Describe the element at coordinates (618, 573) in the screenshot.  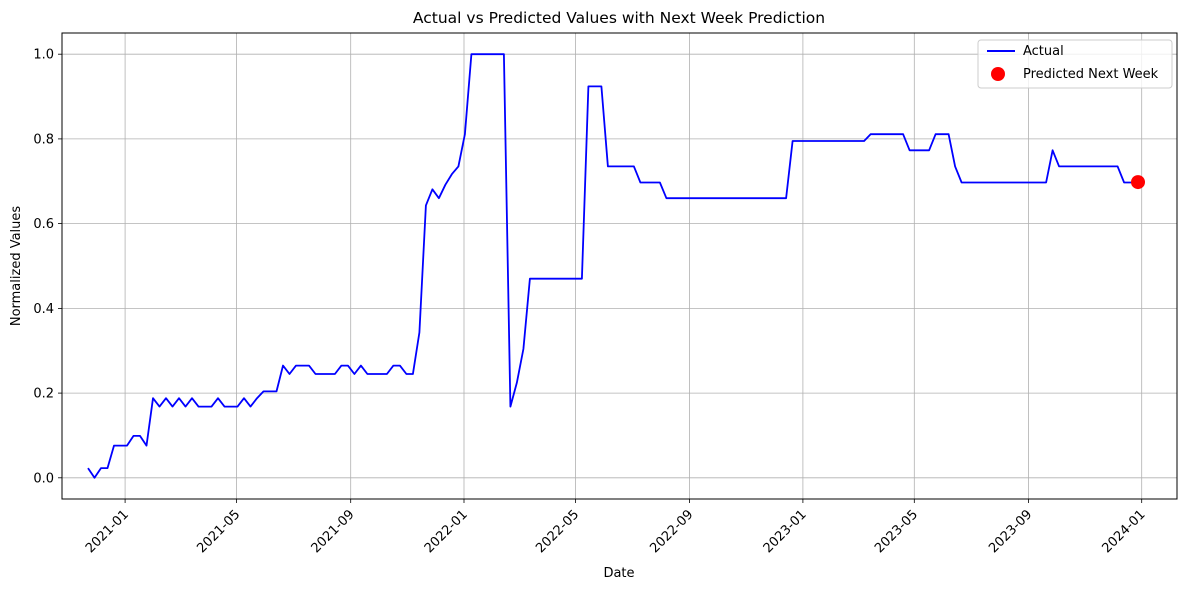
I see `x-axis-label: Date` at that location.